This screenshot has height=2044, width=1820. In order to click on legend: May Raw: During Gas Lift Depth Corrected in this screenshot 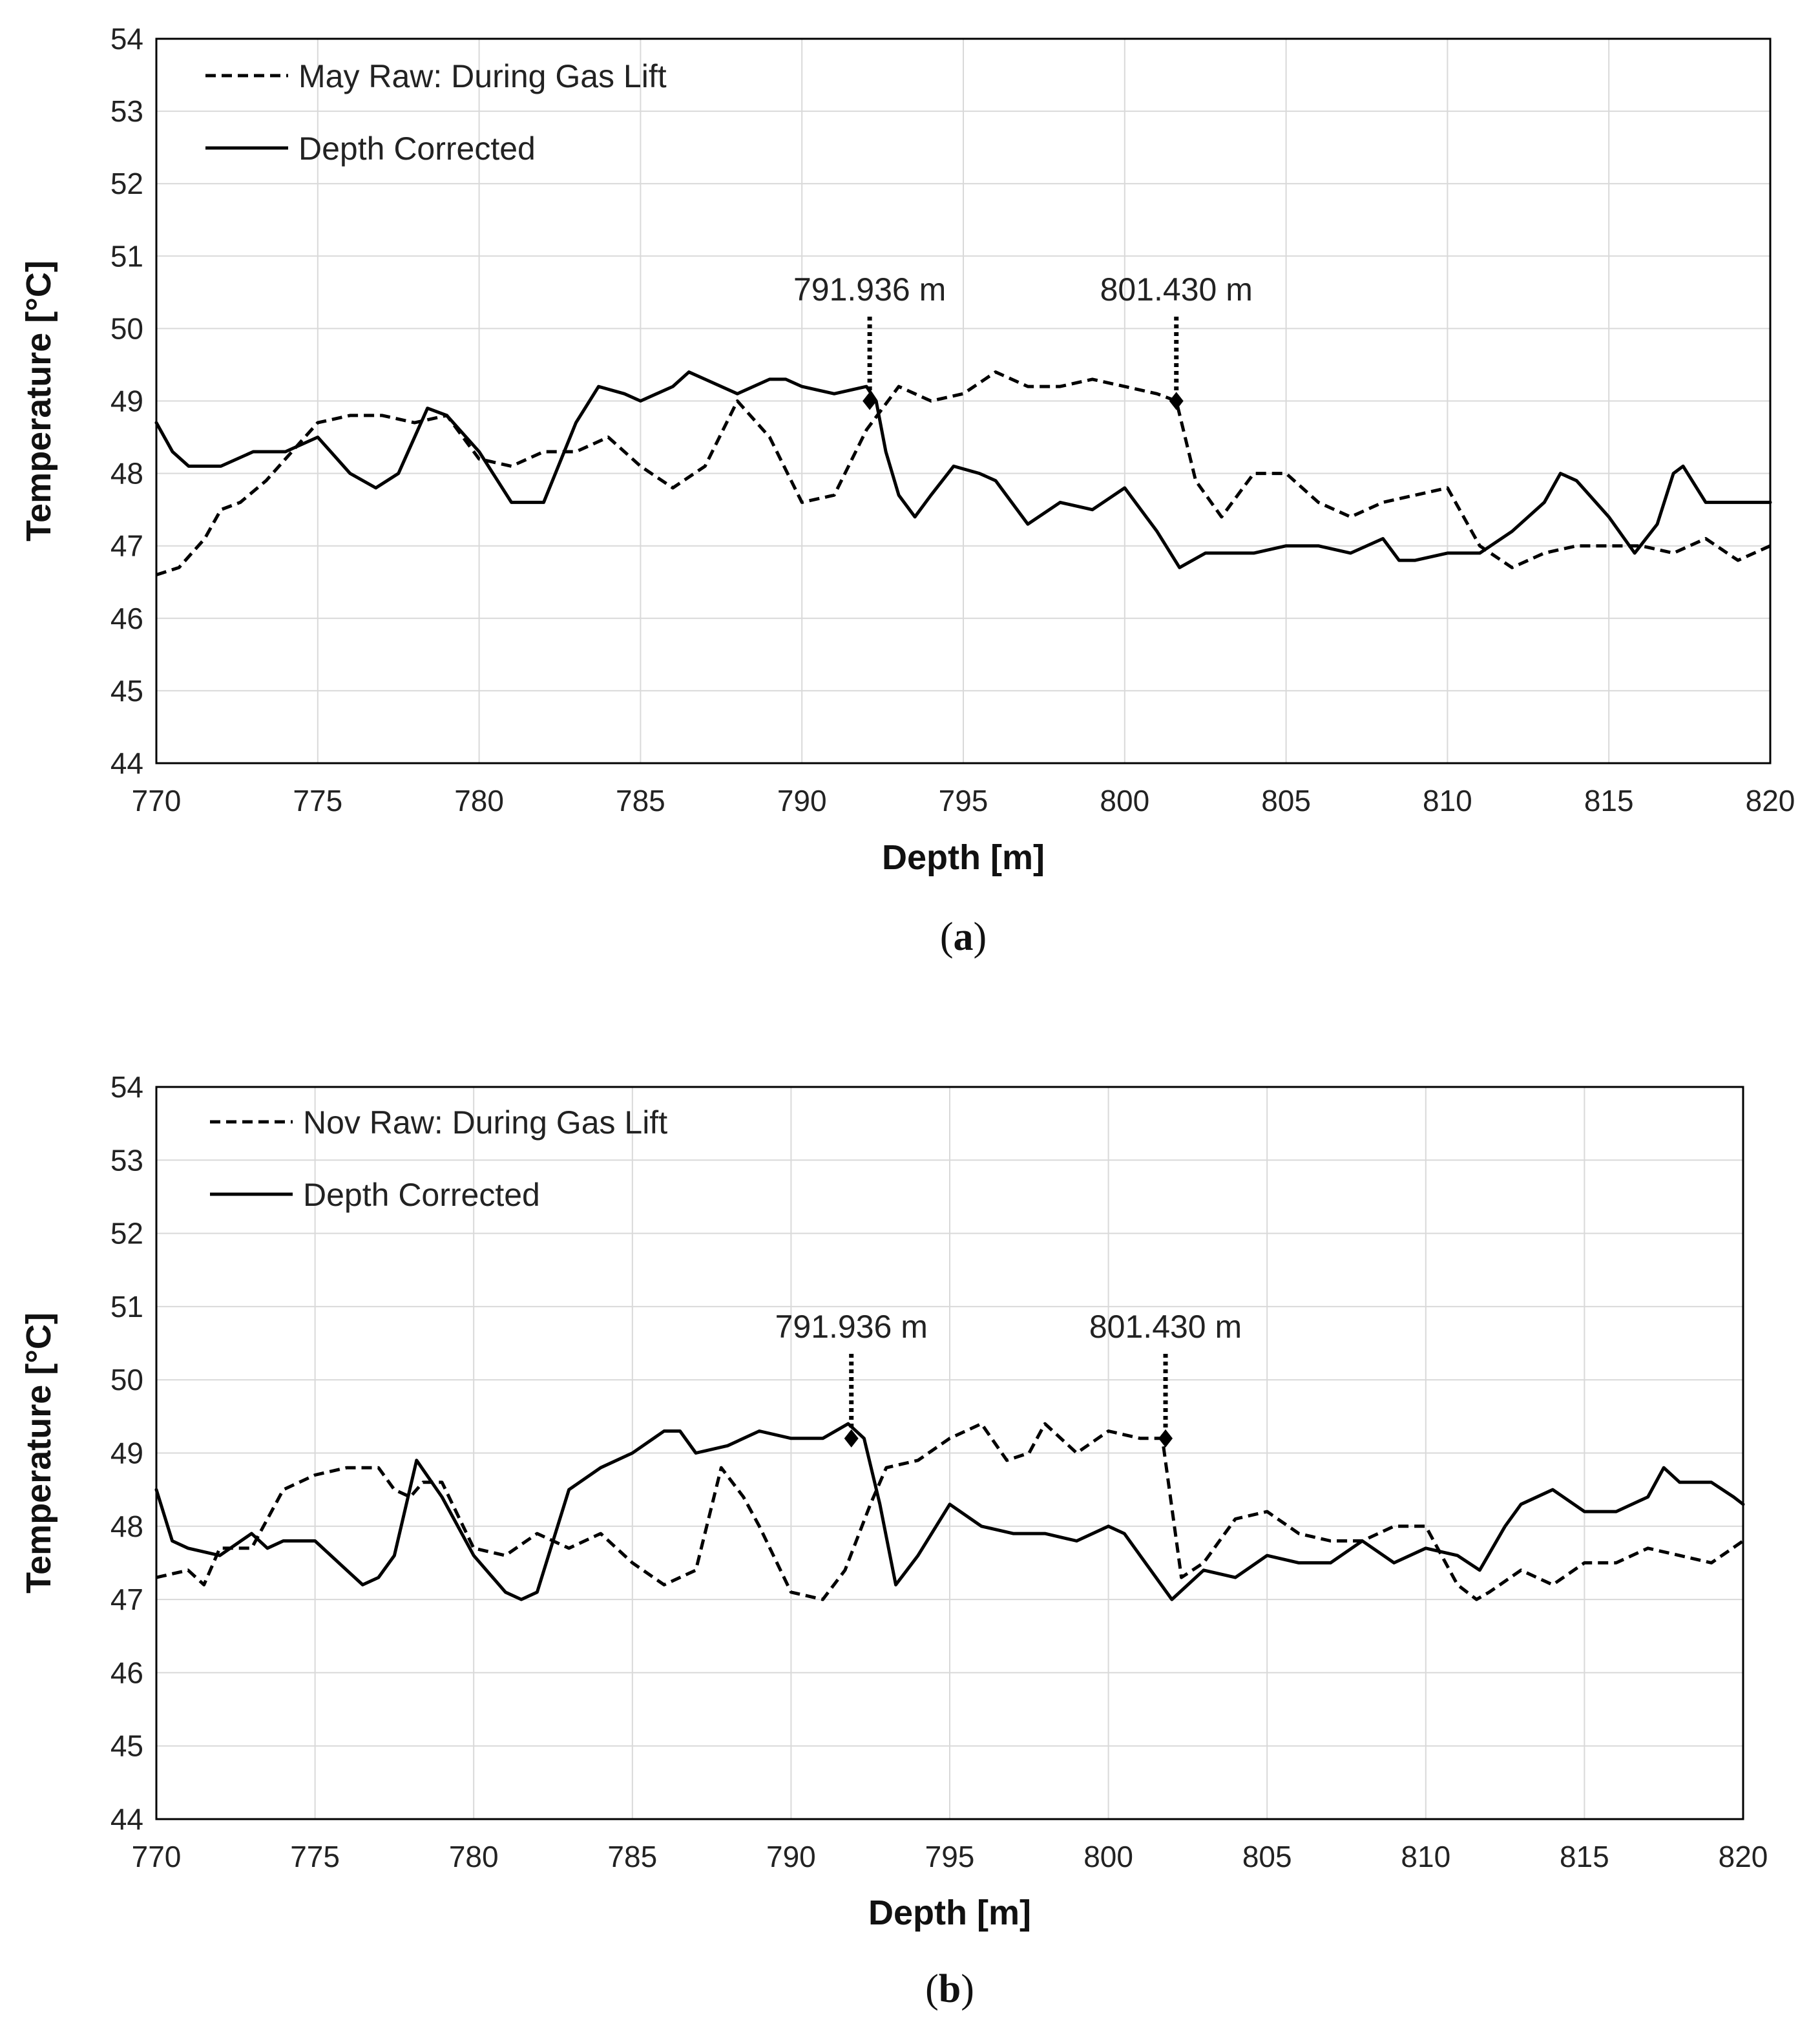, I will do `click(436, 112)`.